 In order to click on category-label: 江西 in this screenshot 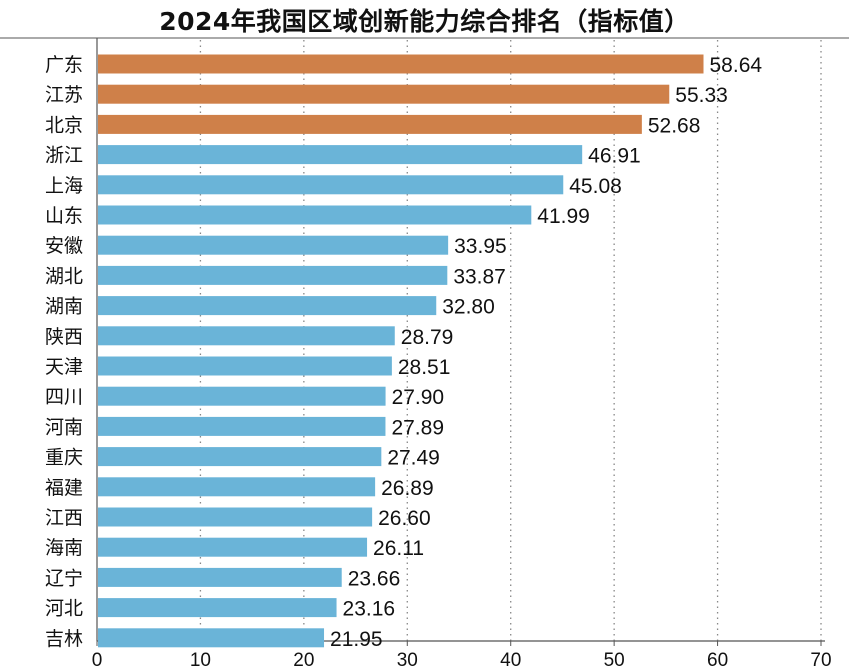, I will do `click(64, 518)`.